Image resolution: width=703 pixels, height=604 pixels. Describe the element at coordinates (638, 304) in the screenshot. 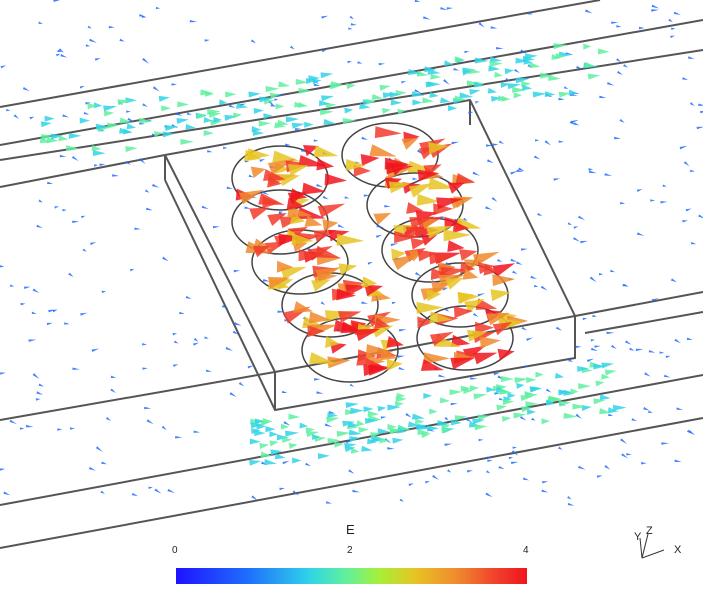

I see `waveguide-edge` at that location.